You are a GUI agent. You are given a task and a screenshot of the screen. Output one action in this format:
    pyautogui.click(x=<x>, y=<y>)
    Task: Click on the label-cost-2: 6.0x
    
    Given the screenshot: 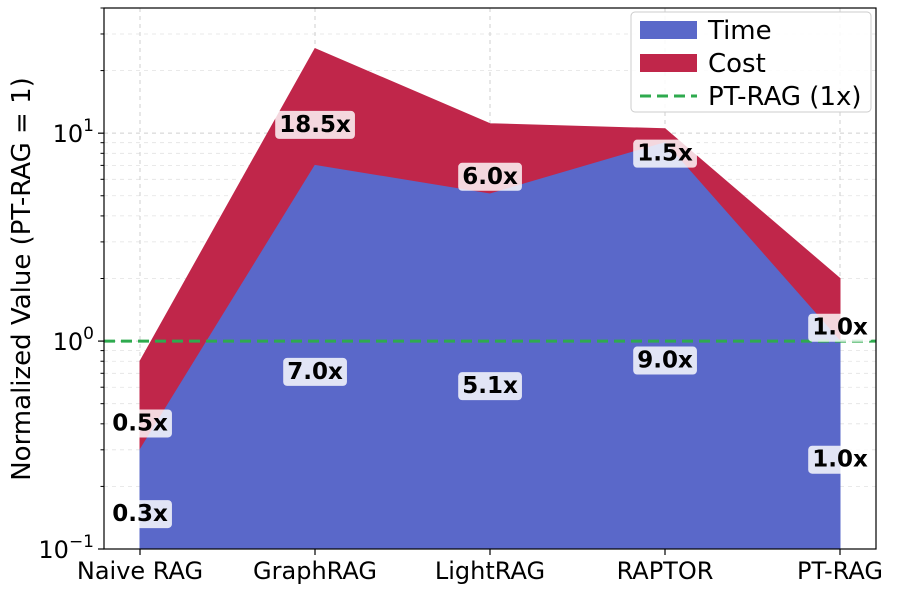 What is the action you would take?
    pyautogui.click(x=490, y=176)
    